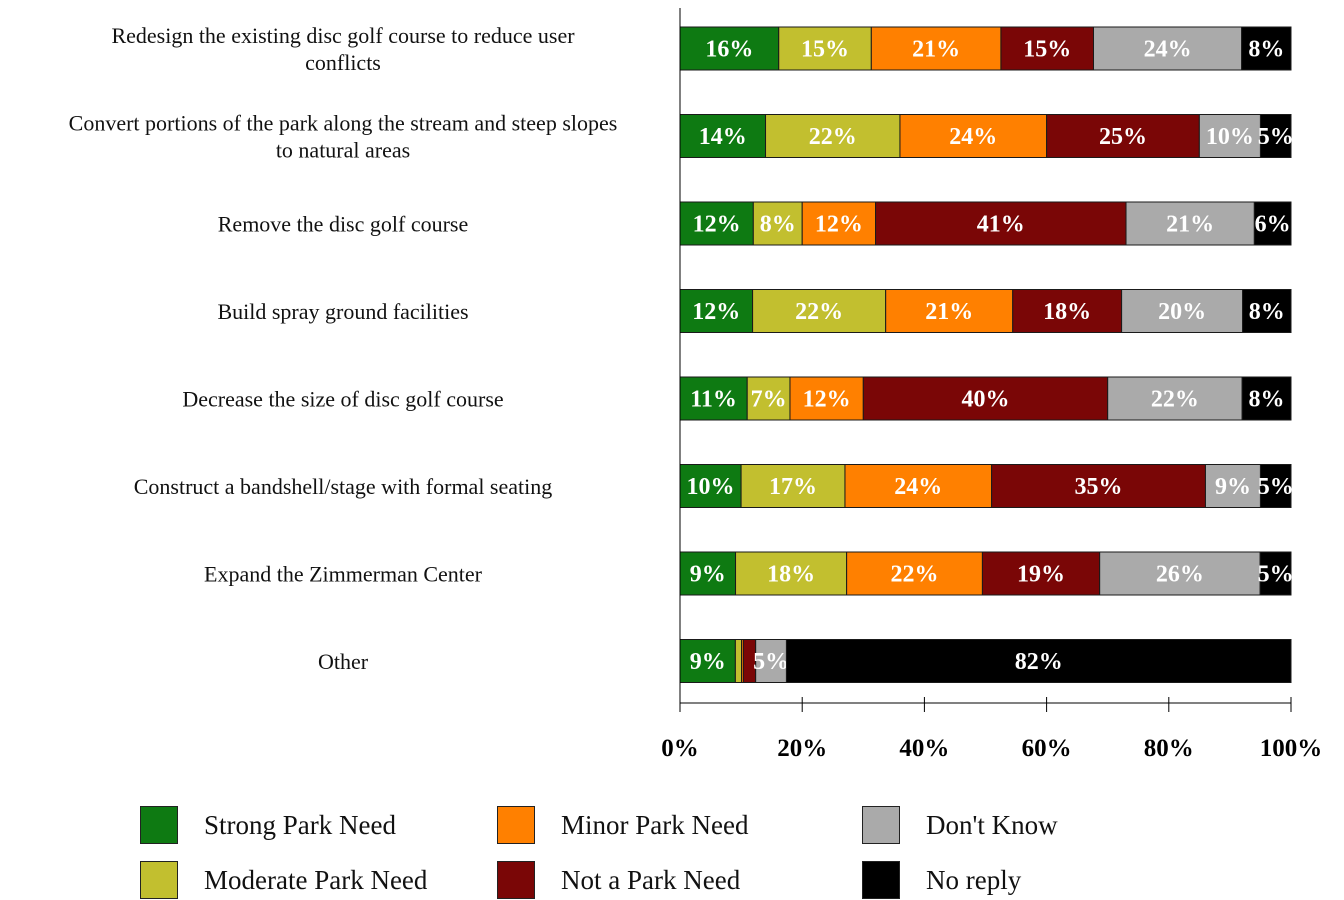  I want to click on category-label: Decrease the size of disc golf course, so click(342, 399).